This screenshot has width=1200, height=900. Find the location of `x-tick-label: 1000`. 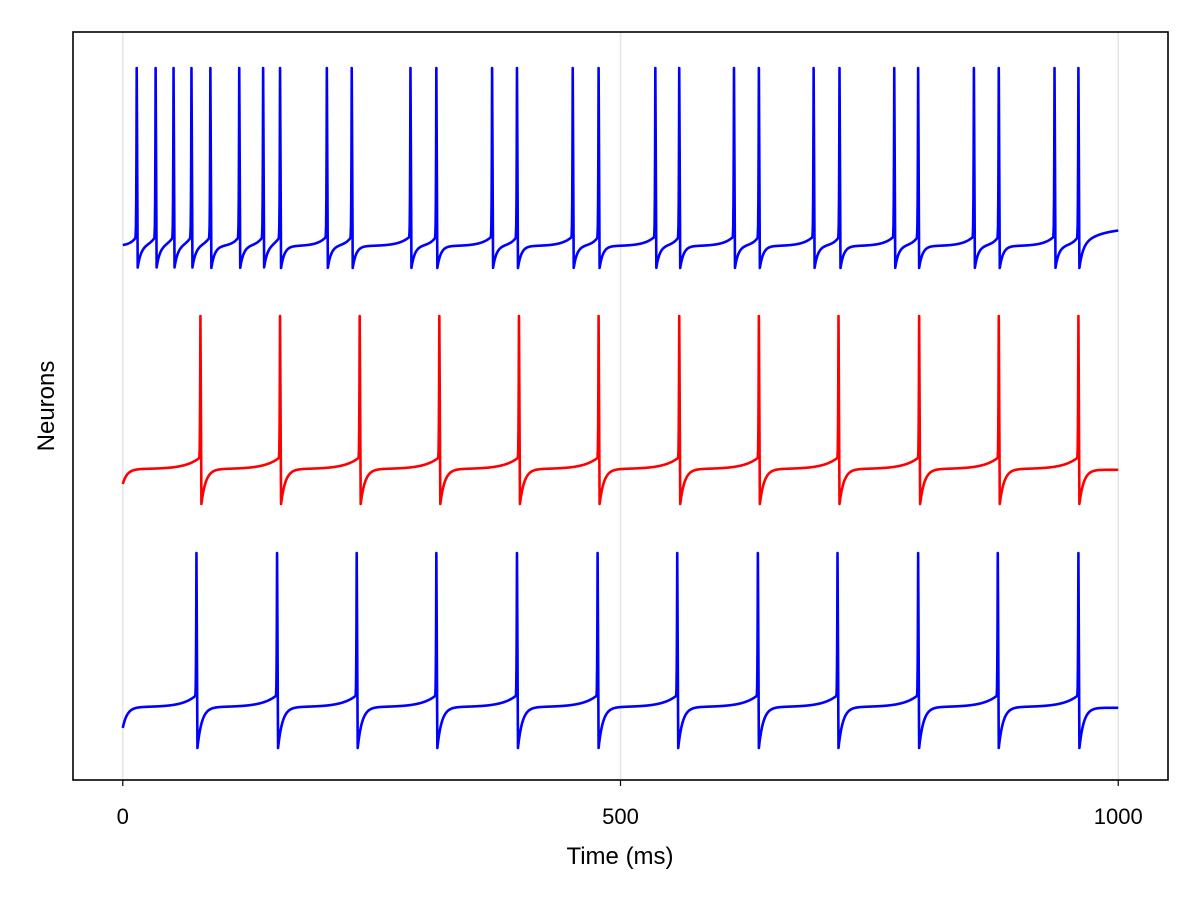

x-tick-label: 1000 is located at coordinates (1118, 816).